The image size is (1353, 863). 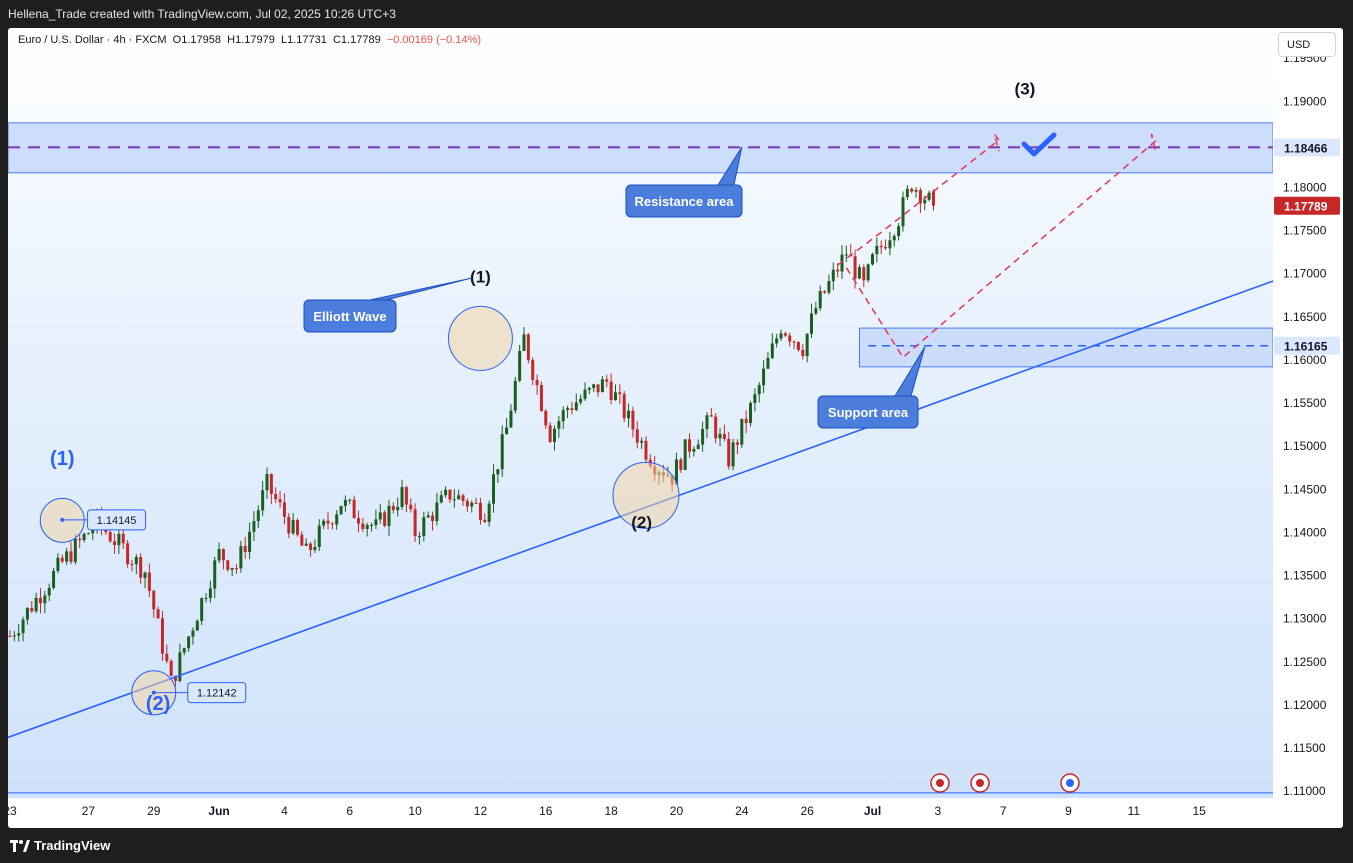 I want to click on footer-brand: TradingView, so click(x=72, y=845).